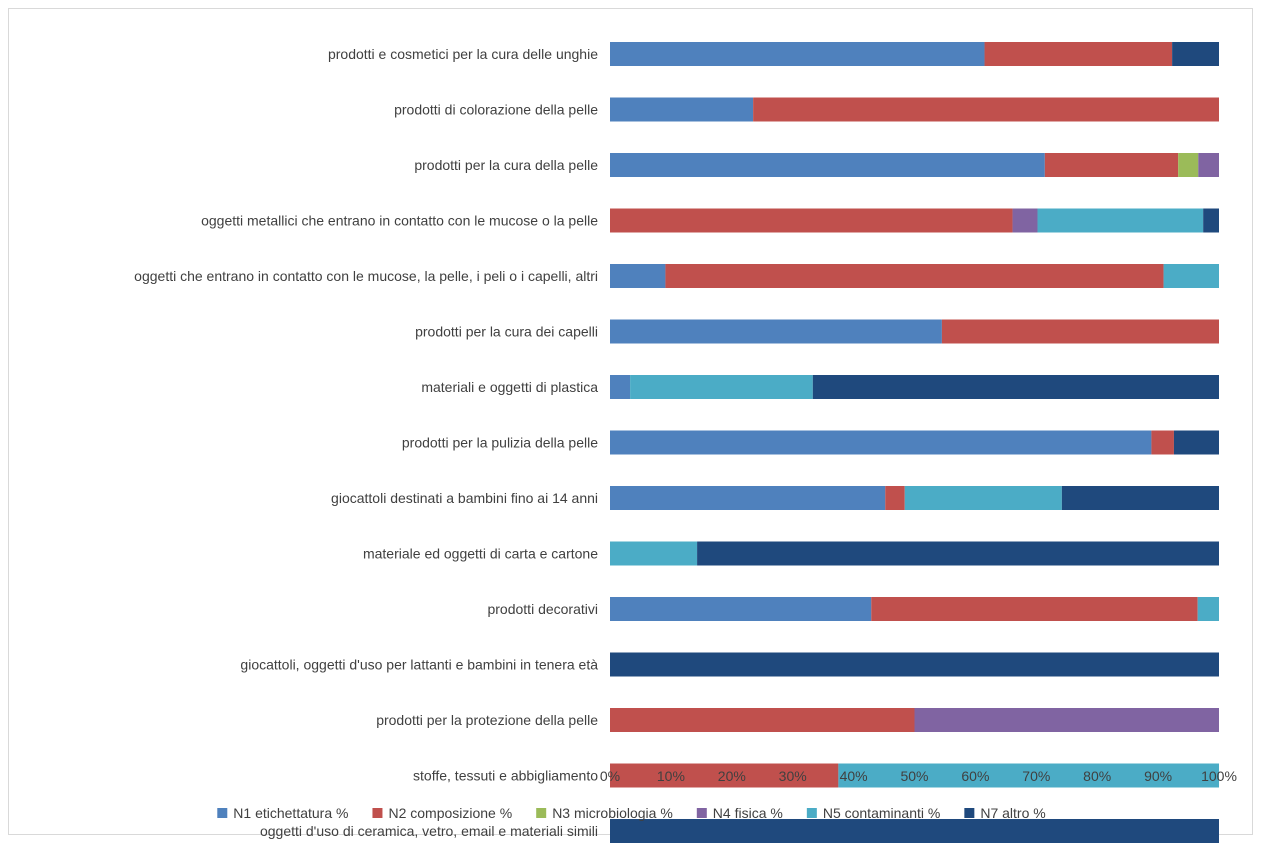 The height and width of the screenshot is (843, 1263). I want to click on legend-label: N3 microbiologia %, so click(612, 813).